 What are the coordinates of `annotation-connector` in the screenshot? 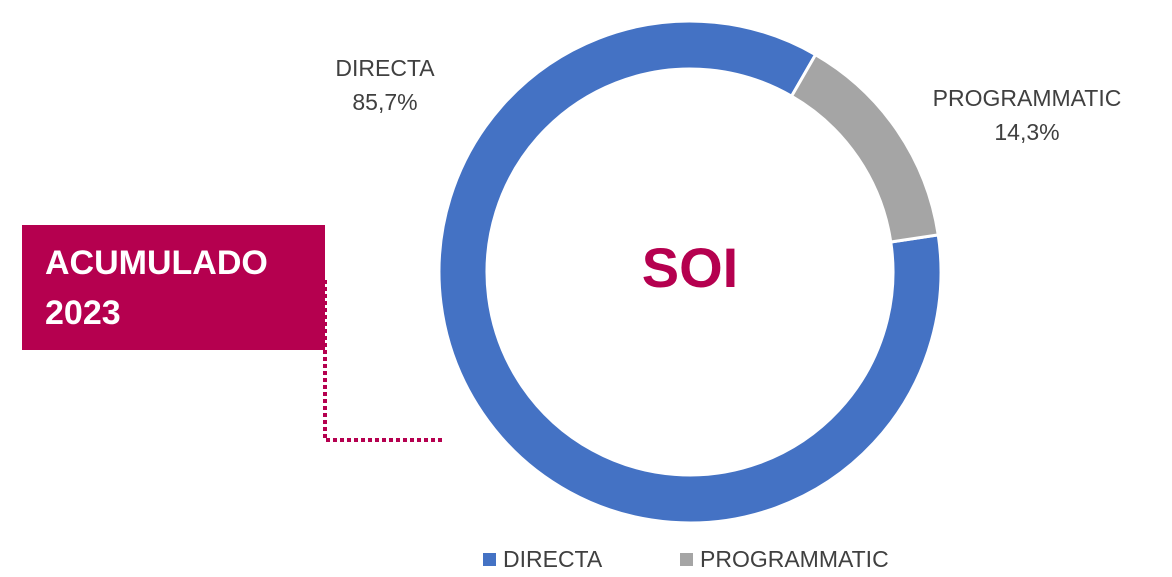 It's located at (384, 361).